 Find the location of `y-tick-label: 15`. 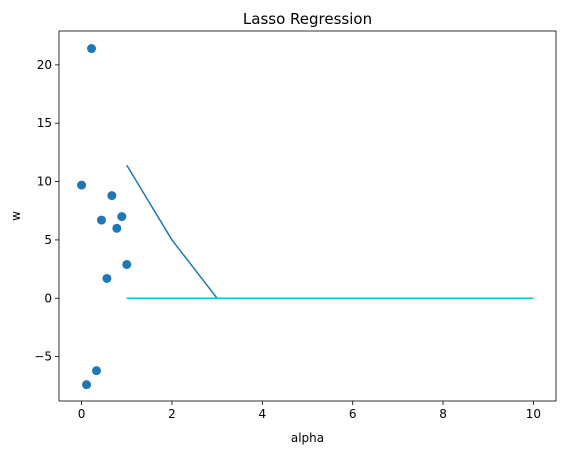

y-tick-label: 15 is located at coordinates (44, 123).